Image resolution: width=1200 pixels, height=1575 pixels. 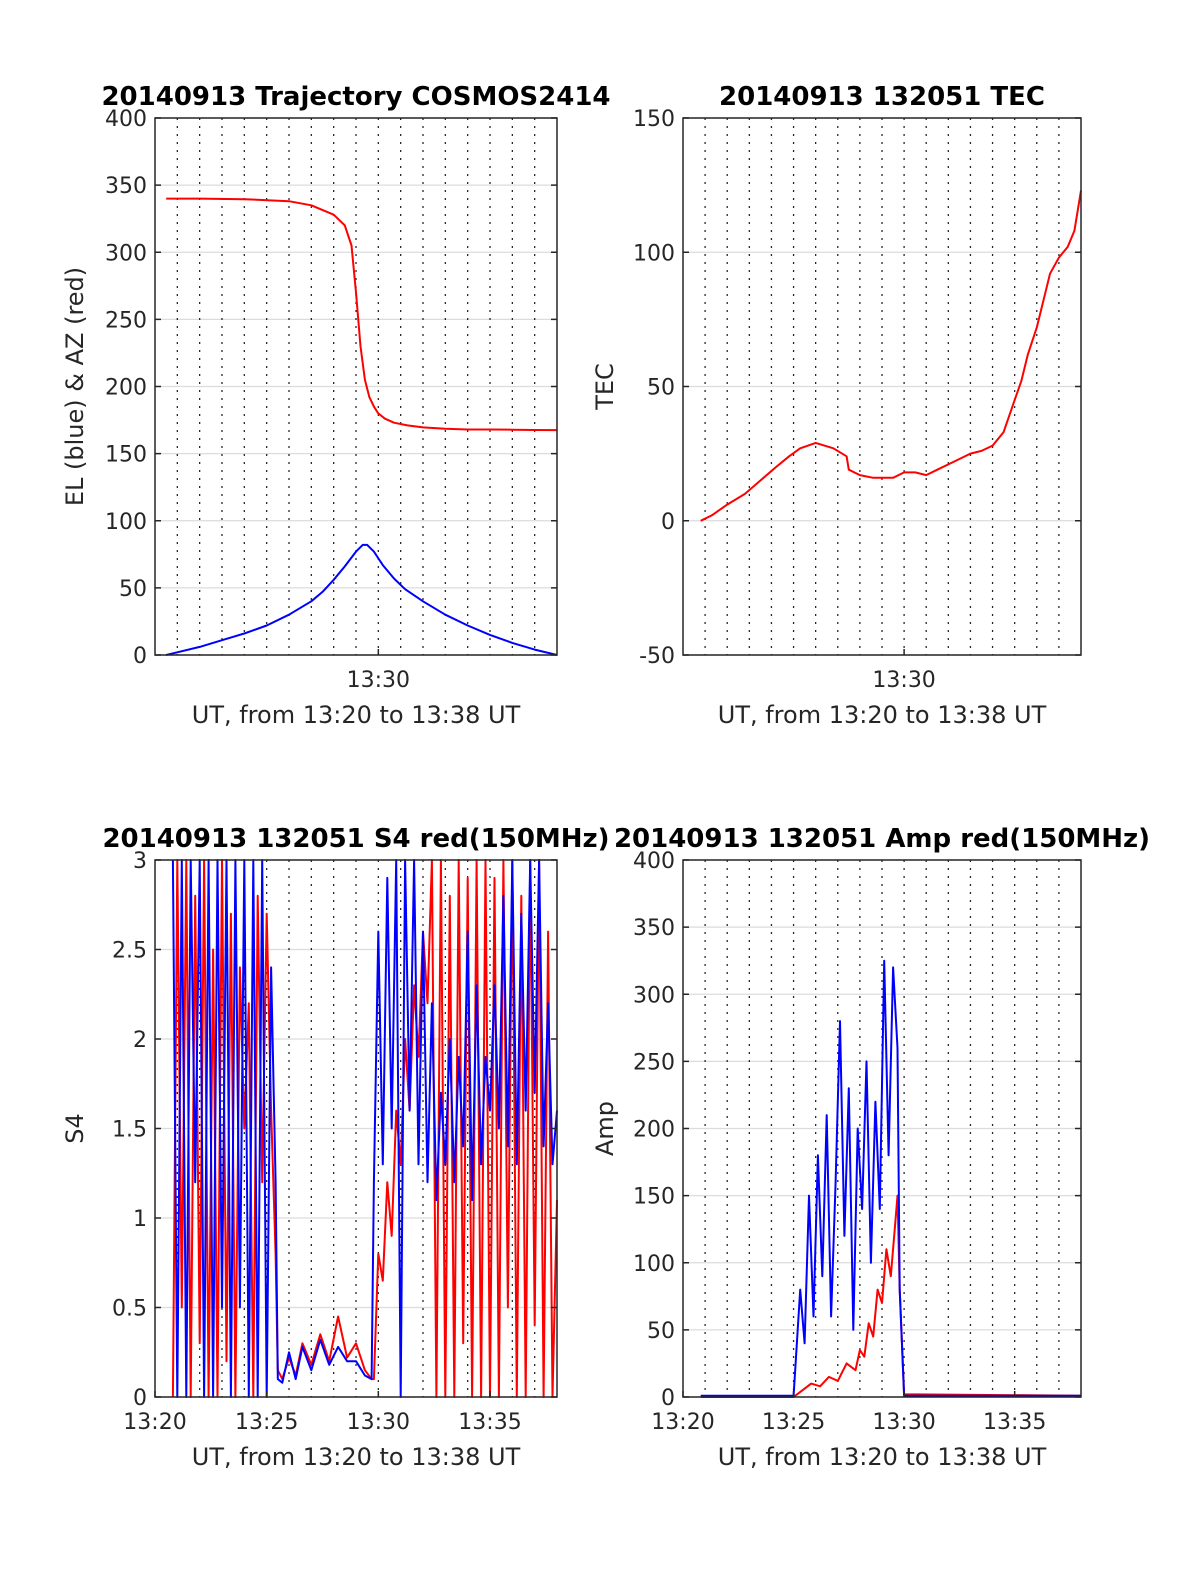 I want to click on y-axis-label: TEC, so click(x=605, y=387).